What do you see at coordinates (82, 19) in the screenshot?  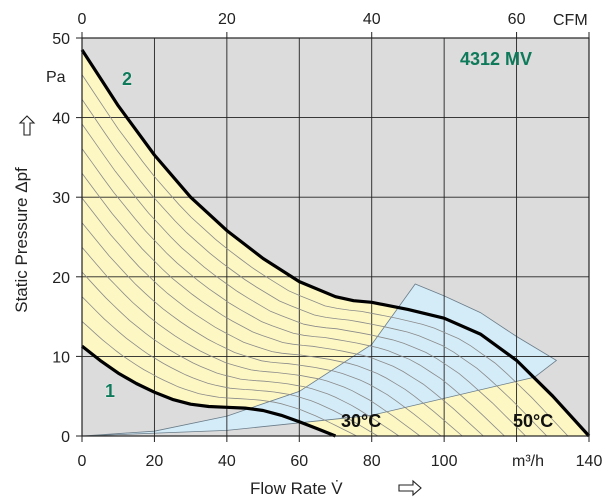 I see `top-tick-label: 0` at bounding box center [82, 19].